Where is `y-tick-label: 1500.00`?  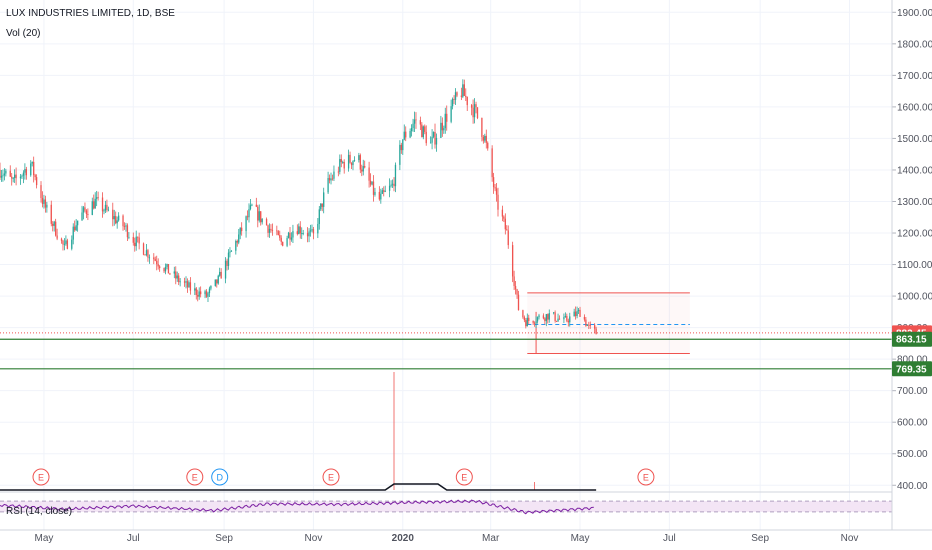 y-tick-label: 1500.00 is located at coordinates (914, 139).